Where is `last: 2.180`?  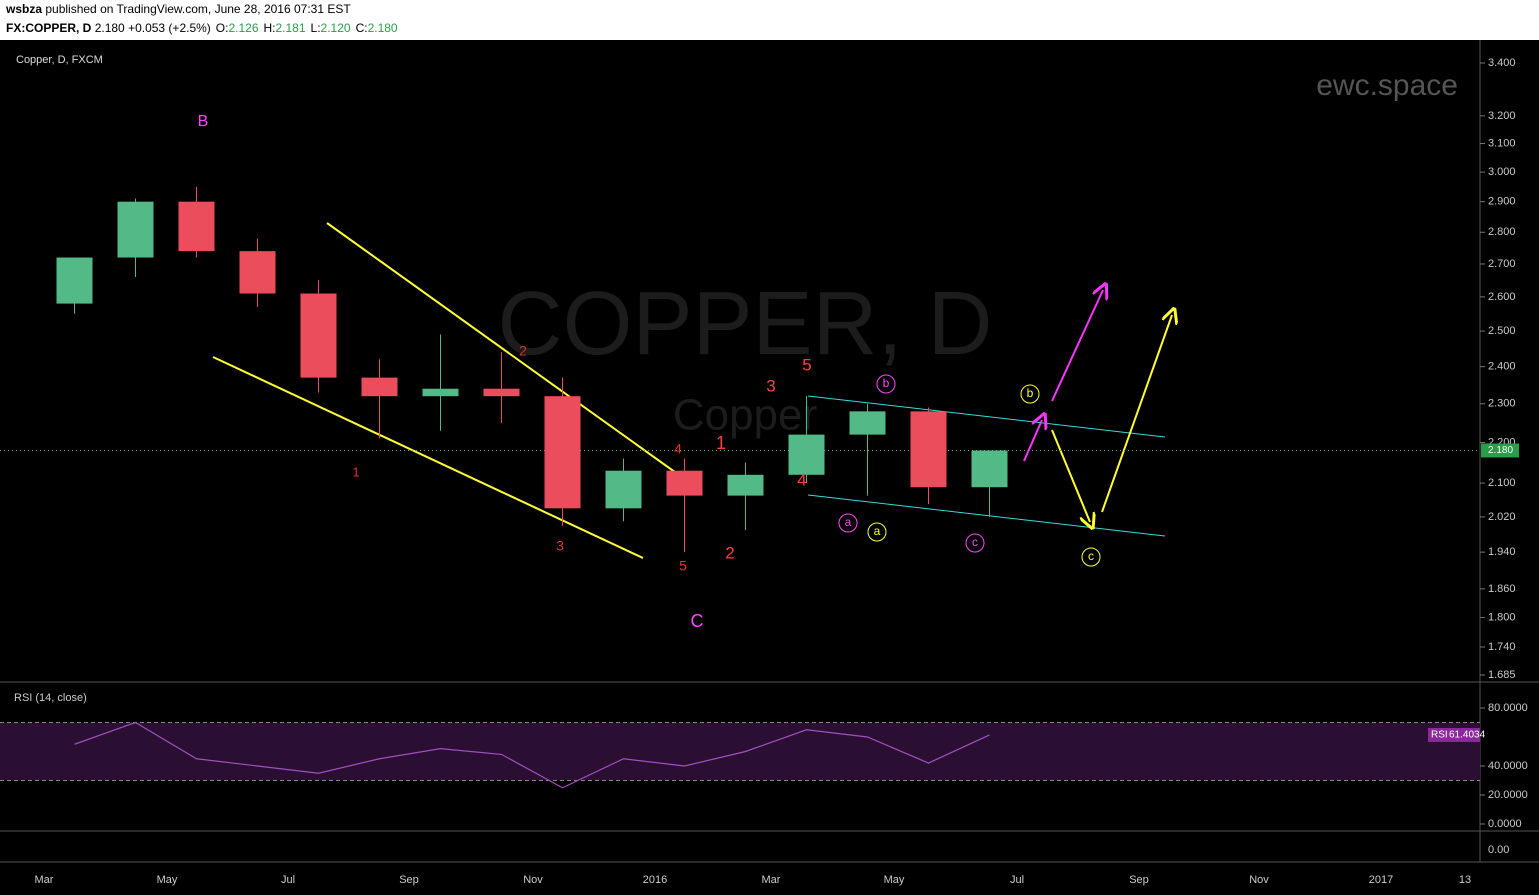
last: 2.180 is located at coordinates (110, 28).